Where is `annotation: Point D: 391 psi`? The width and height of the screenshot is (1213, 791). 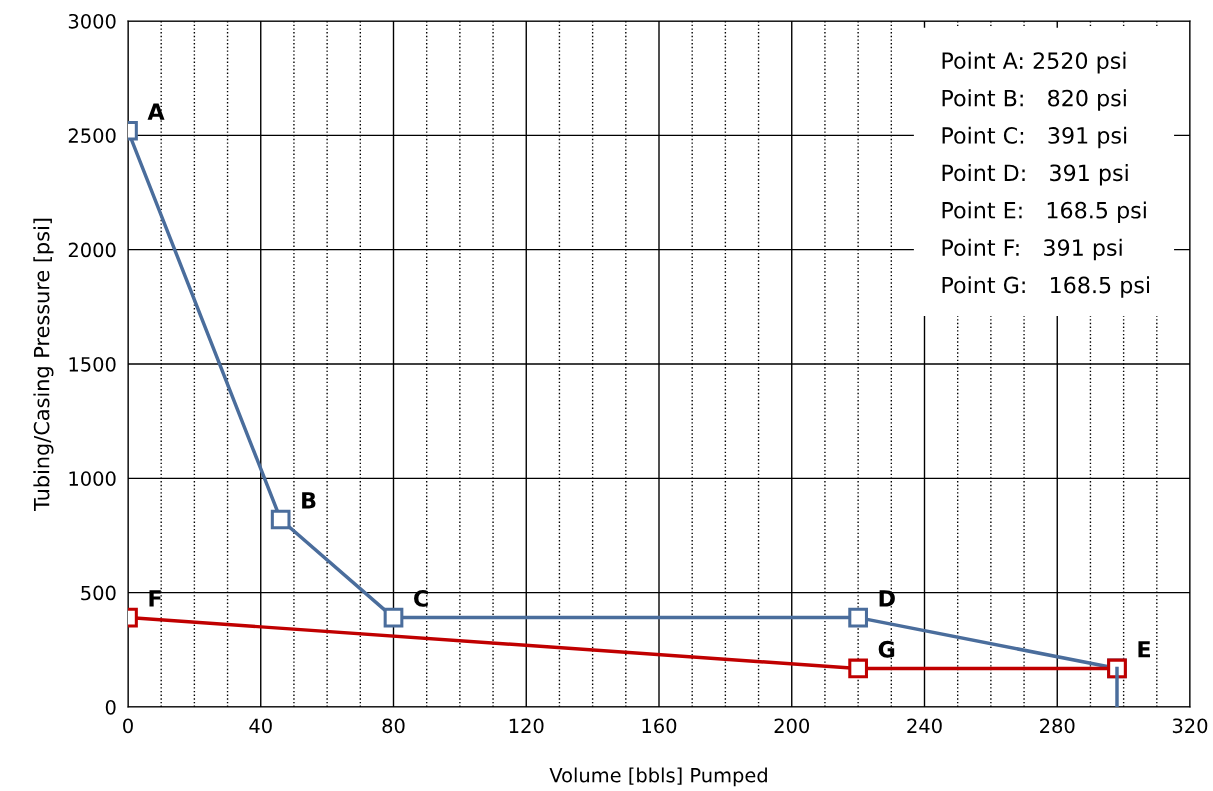
annotation: Point D: 391 psi is located at coordinates (1035, 175).